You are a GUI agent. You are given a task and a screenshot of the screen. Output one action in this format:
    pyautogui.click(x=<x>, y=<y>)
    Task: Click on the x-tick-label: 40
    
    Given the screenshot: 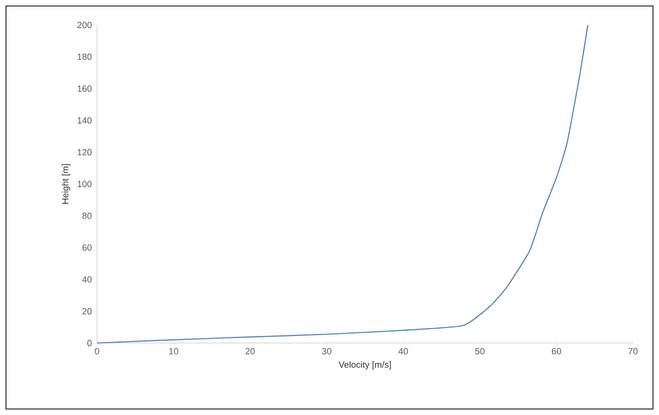 What is the action you would take?
    pyautogui.click(x=403, y=351)
    